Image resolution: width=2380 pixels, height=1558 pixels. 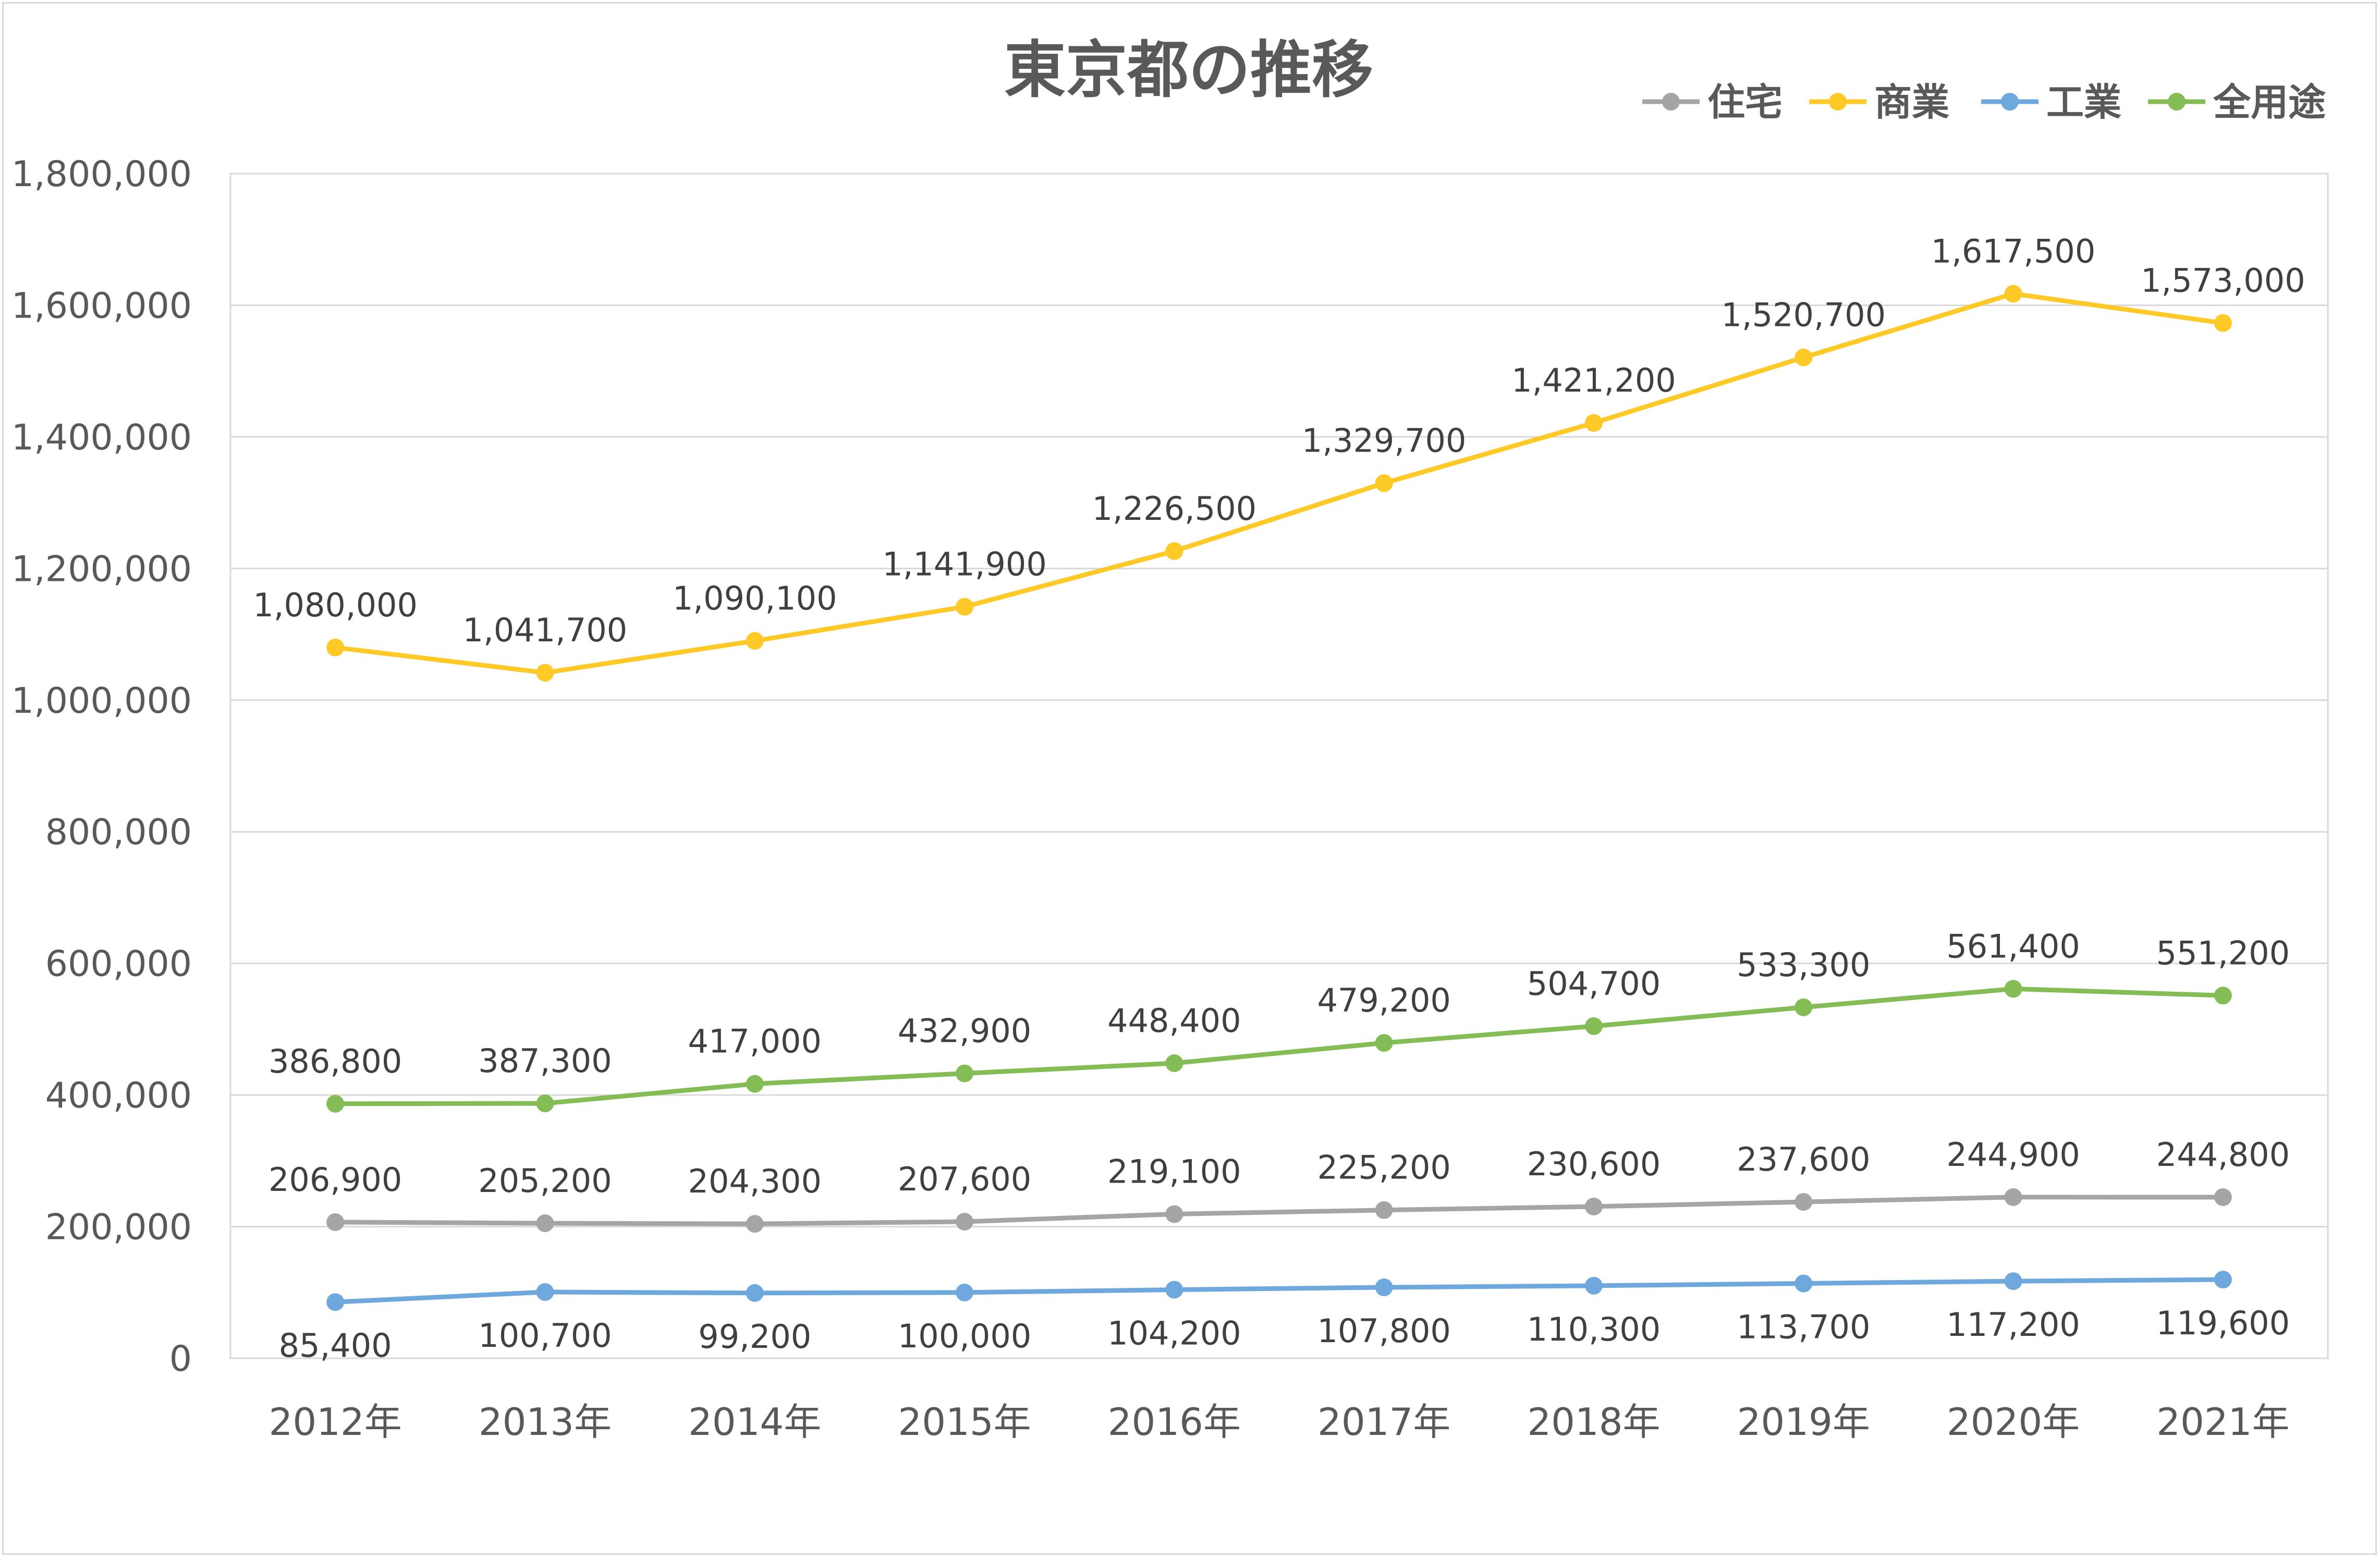 I want to click on x-tick-label: 2014年, so click(x=754, y=1422).